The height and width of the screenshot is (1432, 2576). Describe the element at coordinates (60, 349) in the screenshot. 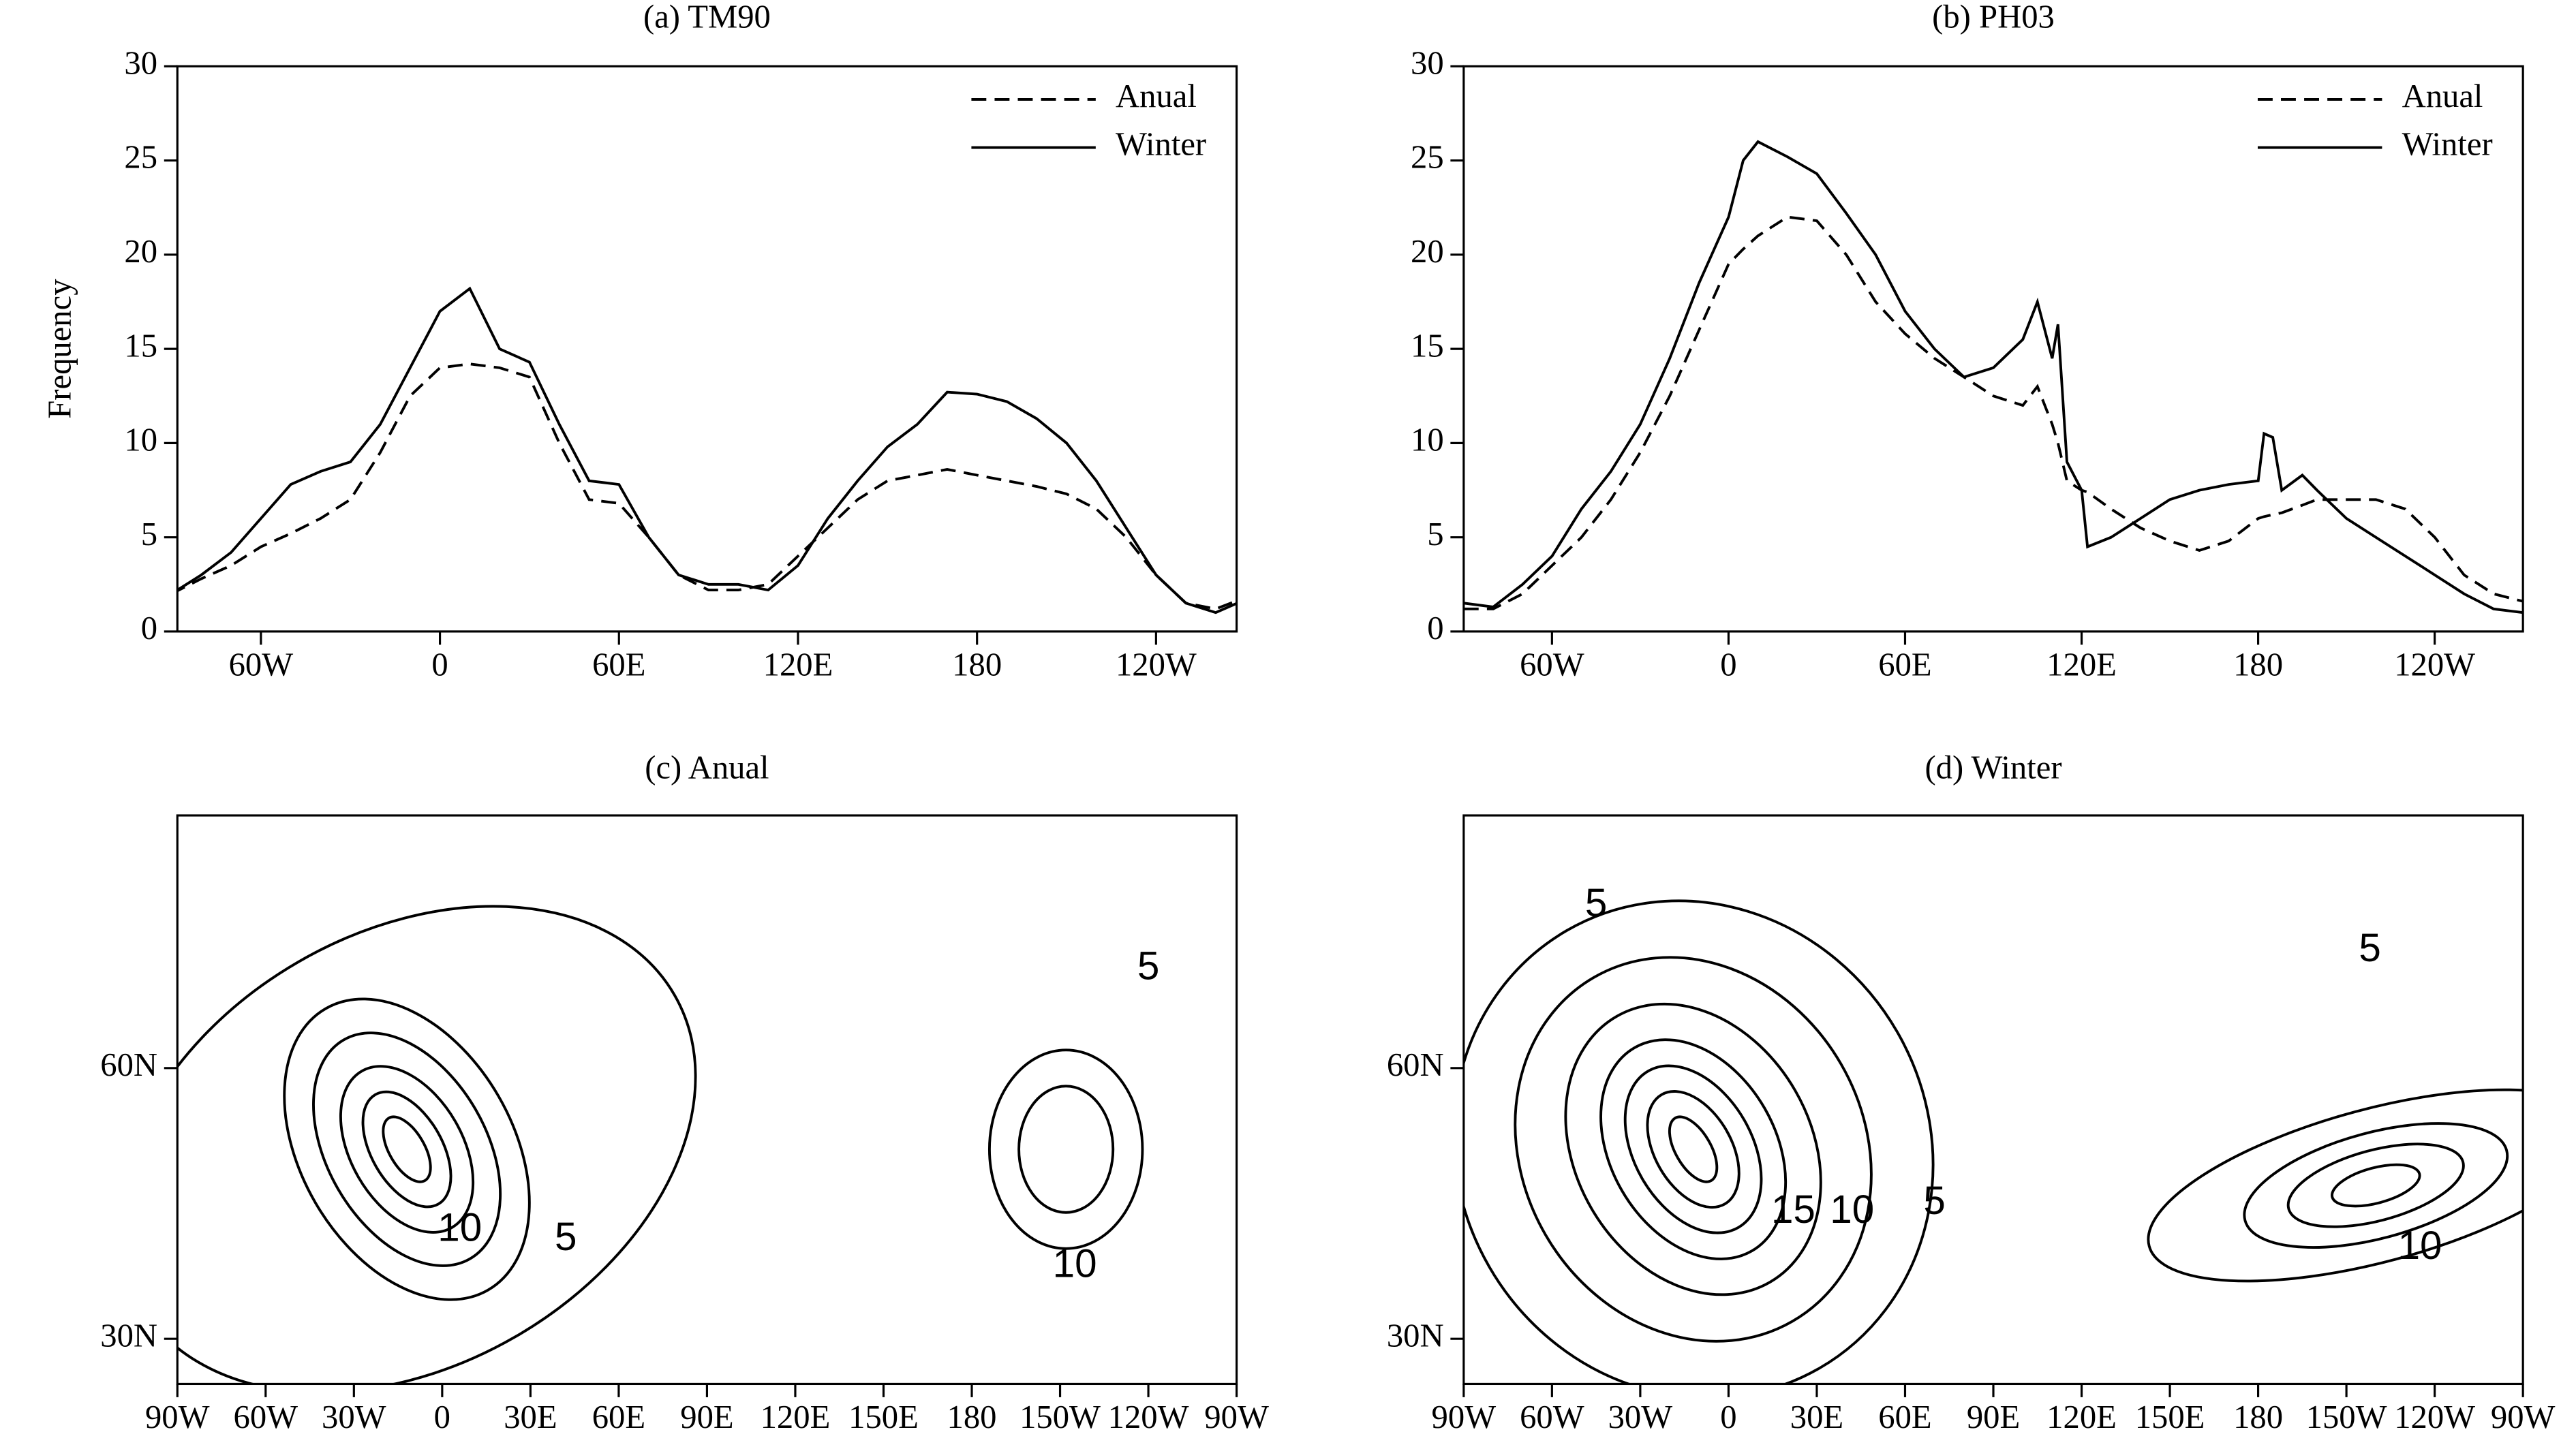

I see `y-axis-label: Frequency` at that location.